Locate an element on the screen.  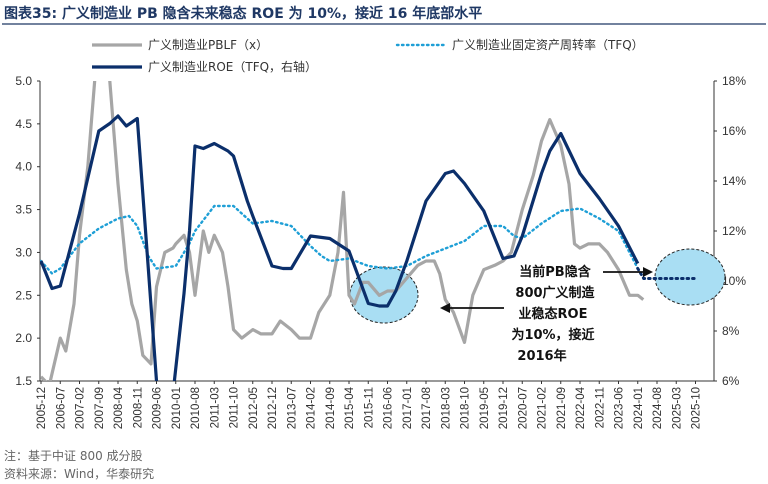
right-tick-label: 18% is located at coordinates (734, 81).